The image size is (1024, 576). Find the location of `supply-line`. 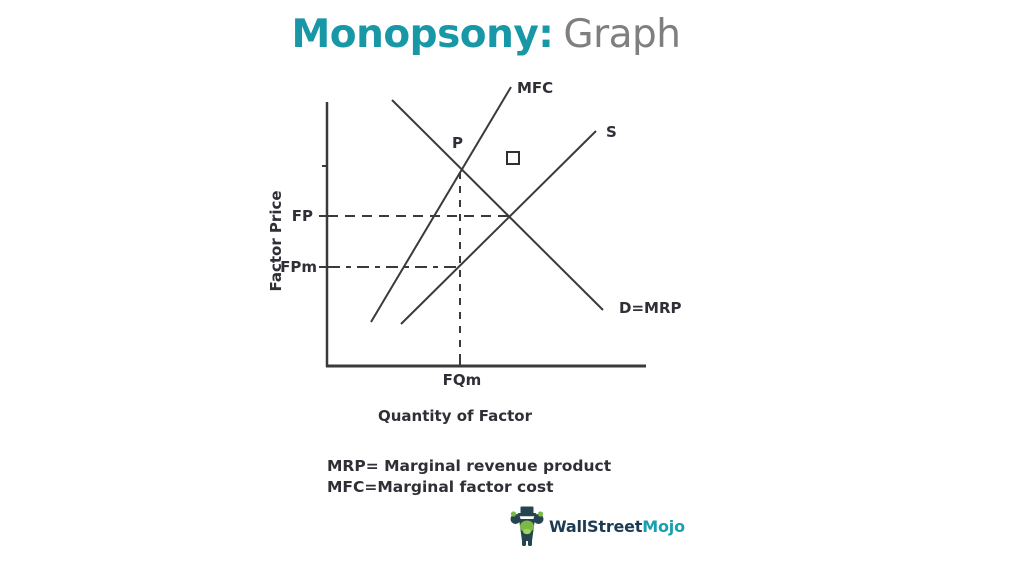

supply-line is located at coordinates (498, 227).